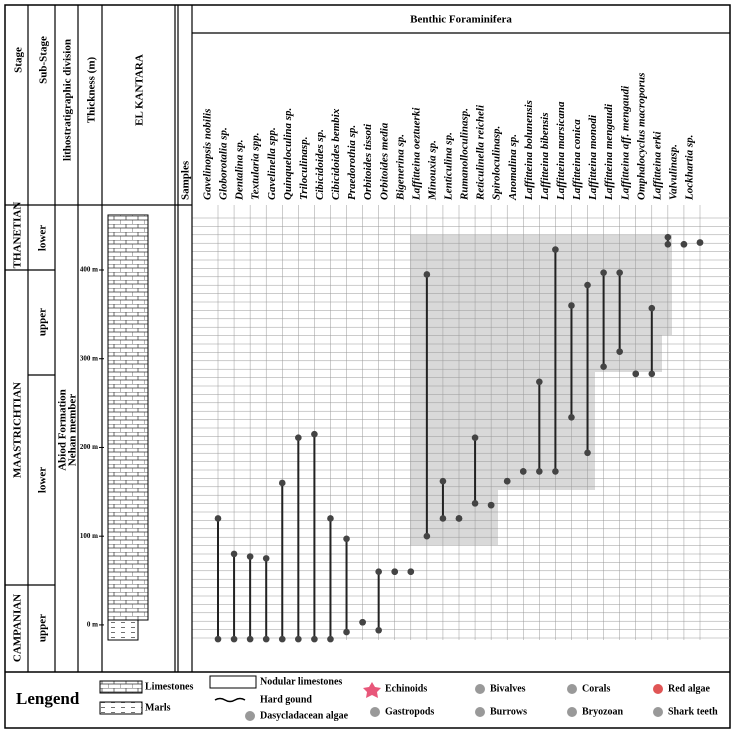 This screenshot has height=738, width=736. Describe the element at coordinates (508, 711) in the screenshot. I see `legend-label: Burrows` at that location.